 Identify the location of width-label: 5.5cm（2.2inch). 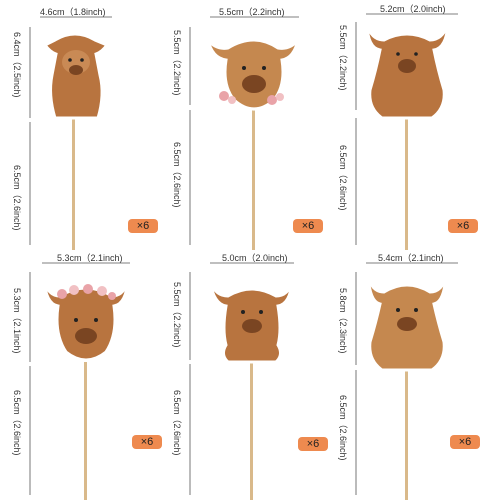
(252, 12).